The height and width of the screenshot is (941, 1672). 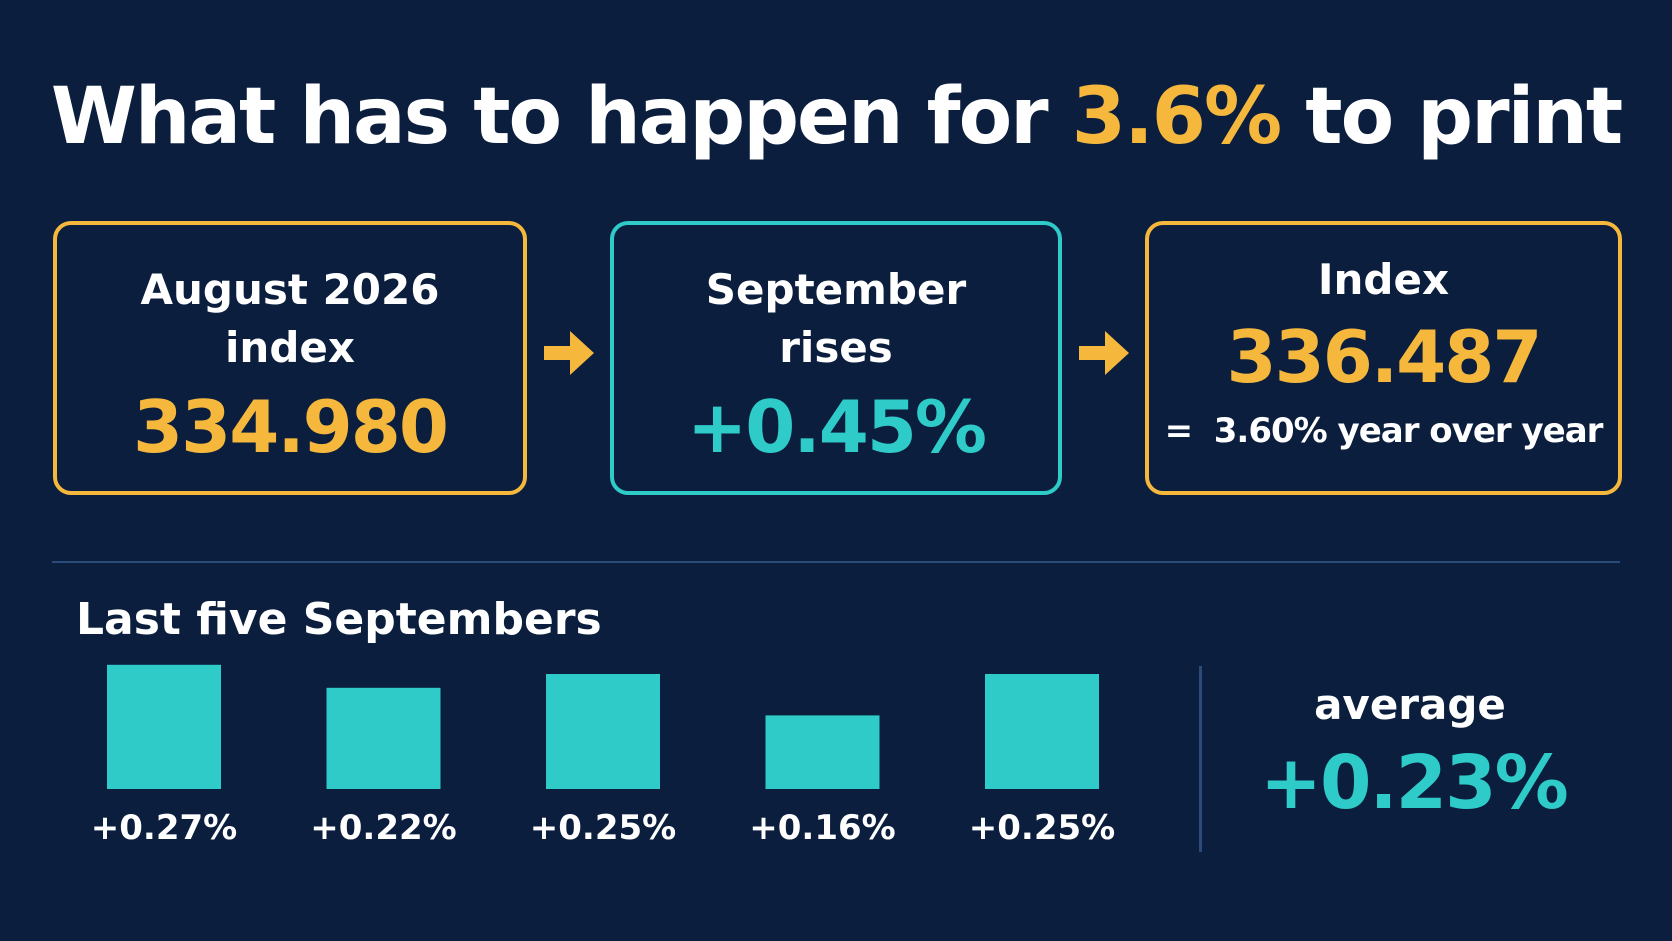 What do you see at coordinates (291, 427) in the screenshot?
I see `card-value: 334.980` at bounding box center [291, 427].